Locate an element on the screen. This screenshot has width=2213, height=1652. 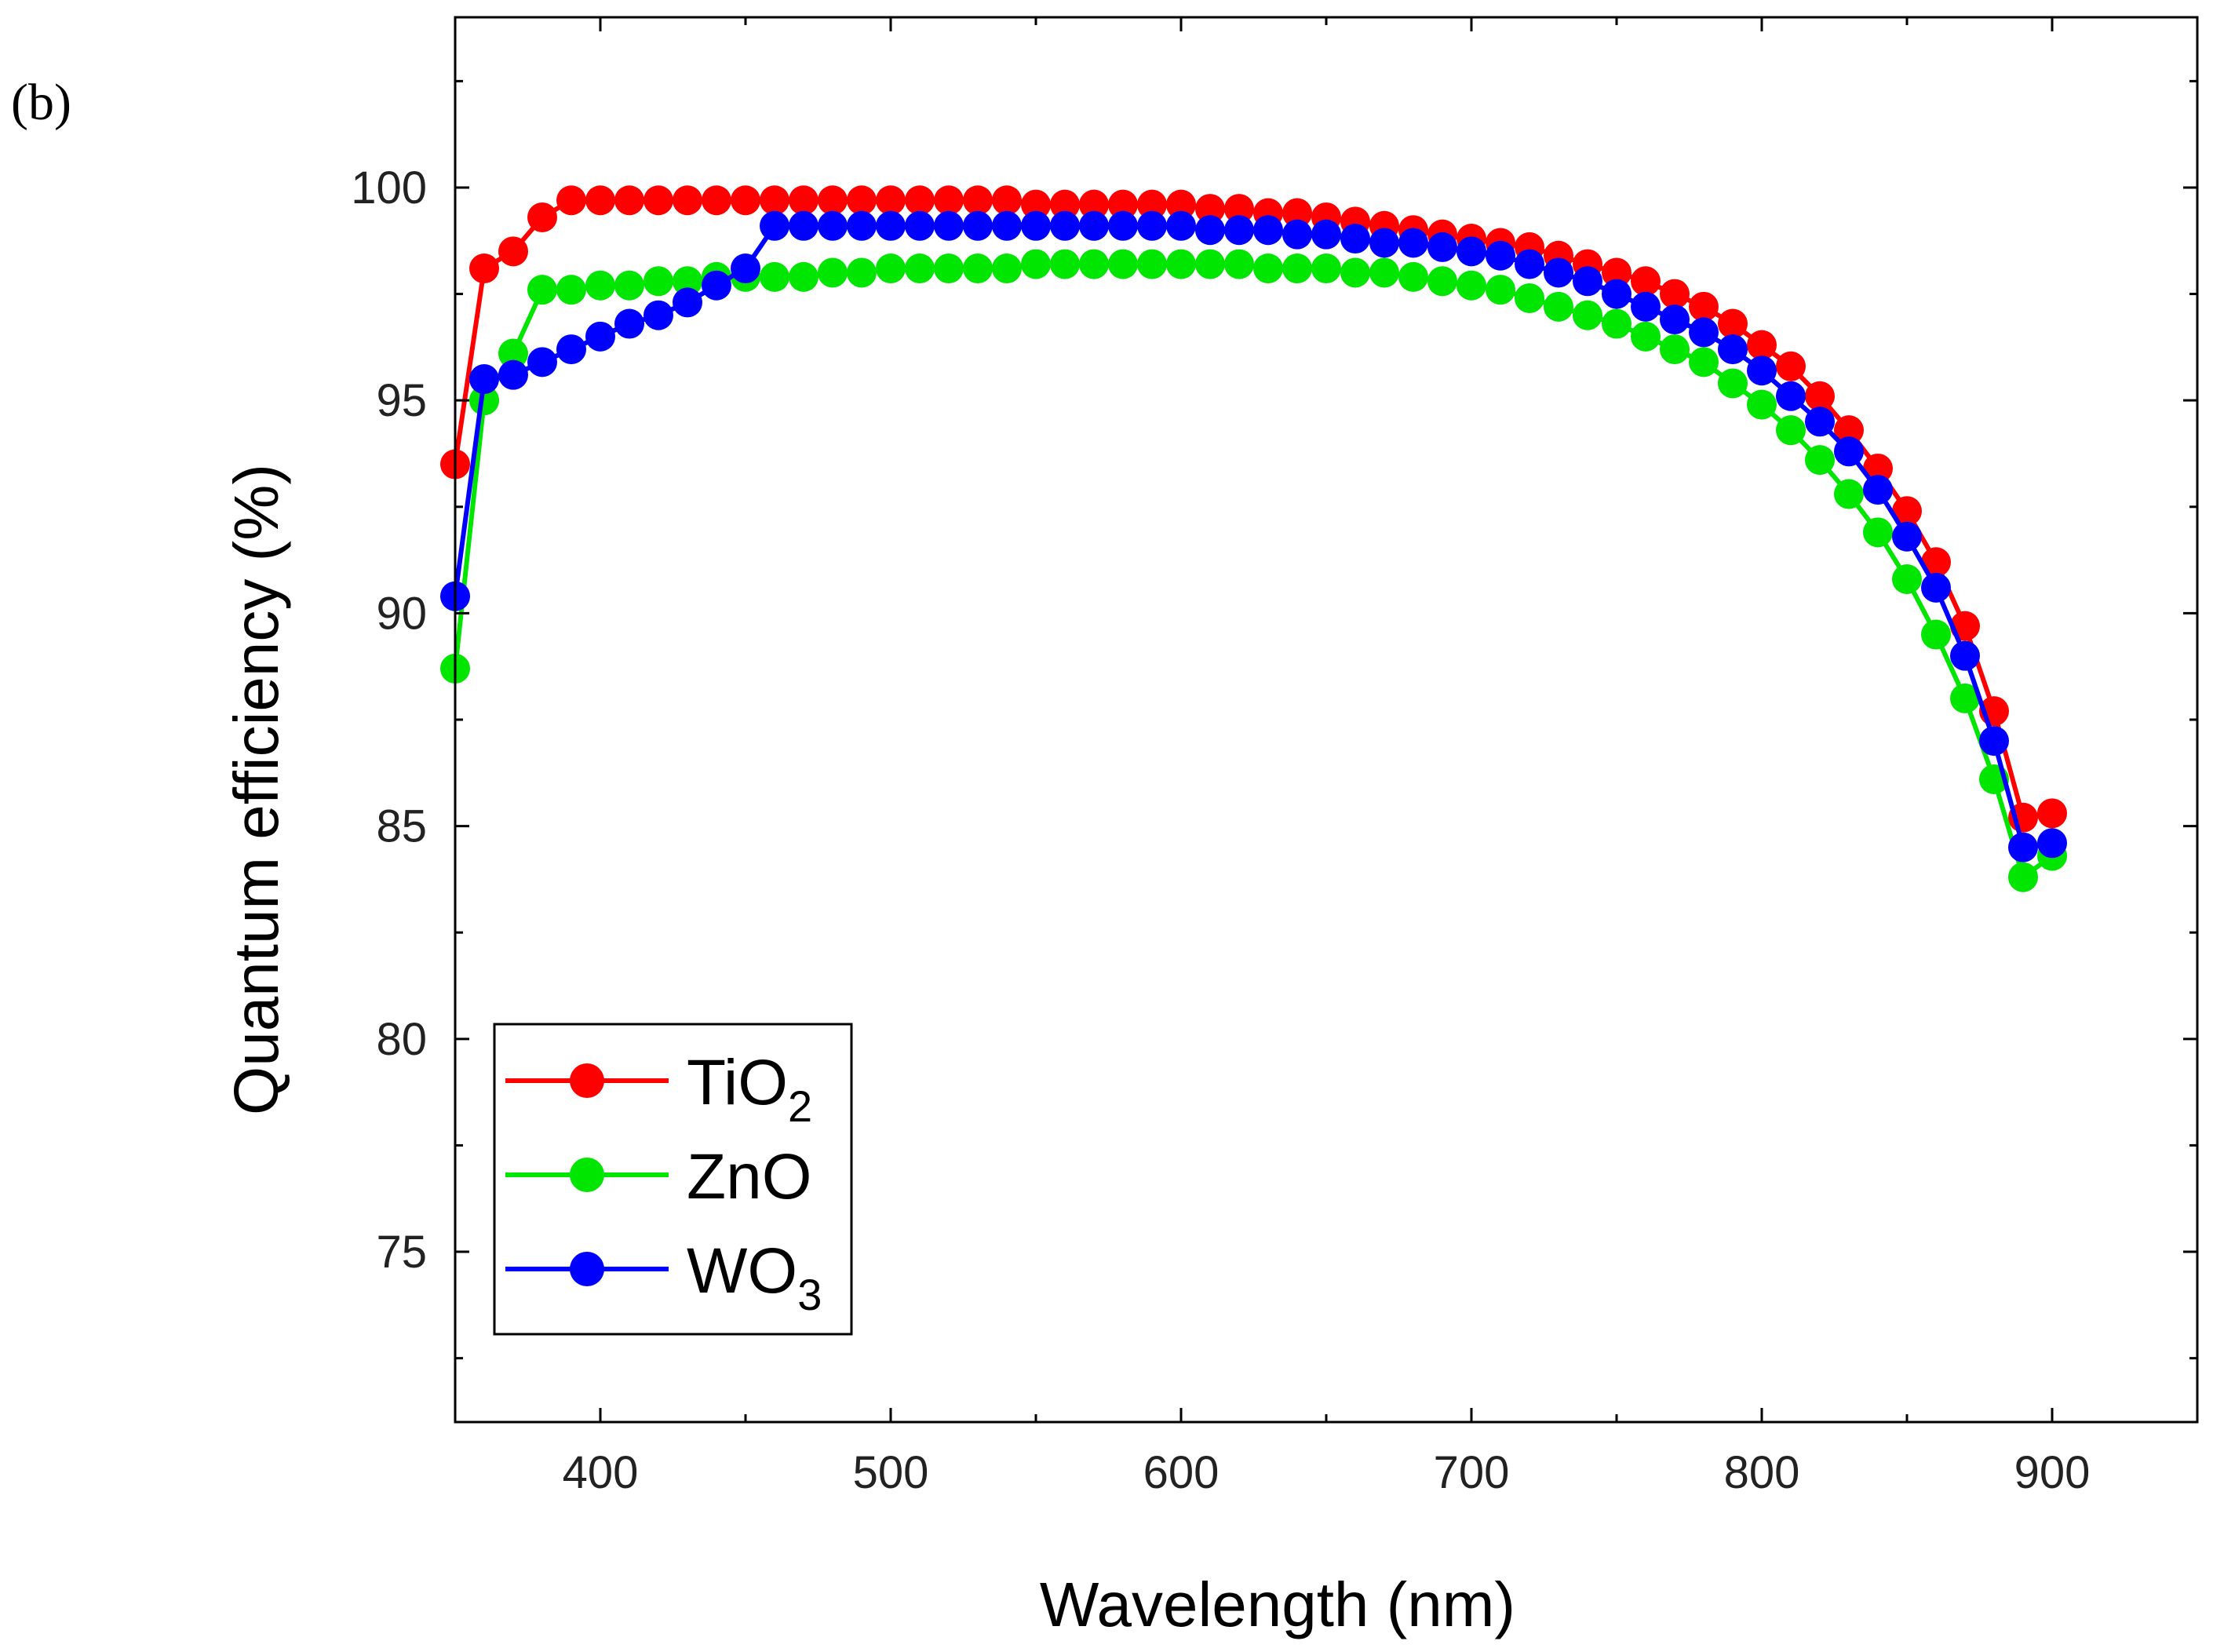
legend-entry-tio2: TiO2 is located at coordinates (659, 1089).